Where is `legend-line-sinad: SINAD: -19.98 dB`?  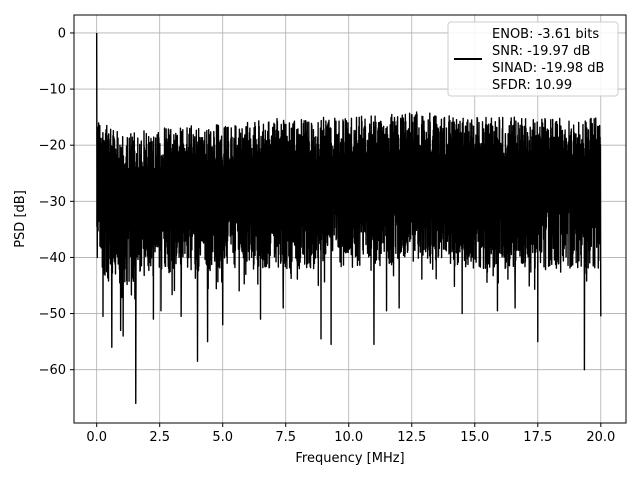
legend-line-sinad: SINAD: -19.98 dB is located at coordinates (548, 68).